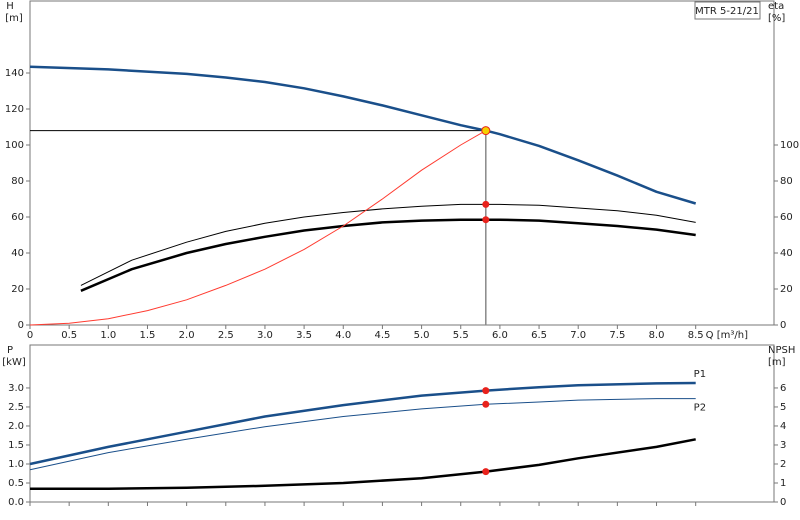  I want to click on title-box, so click(727, 10).